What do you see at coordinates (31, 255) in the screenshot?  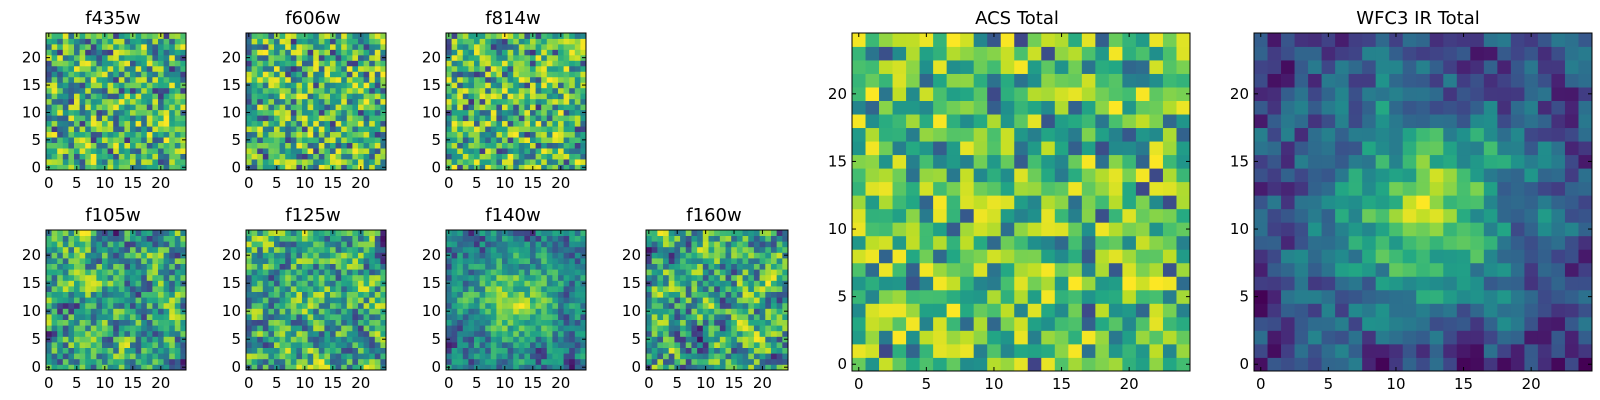 I see `y-tick-label: 20` at bounding box center [31, 255].